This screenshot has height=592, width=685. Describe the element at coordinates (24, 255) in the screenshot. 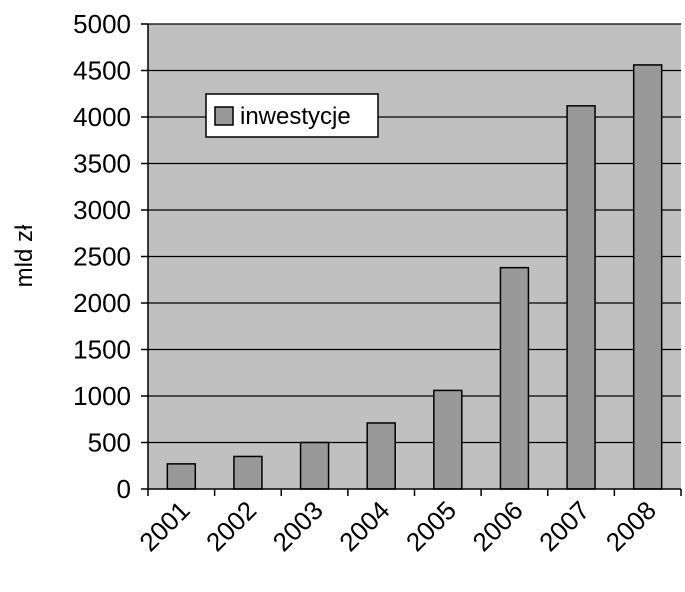

I see `y-axis-label: mld zł` at that location.